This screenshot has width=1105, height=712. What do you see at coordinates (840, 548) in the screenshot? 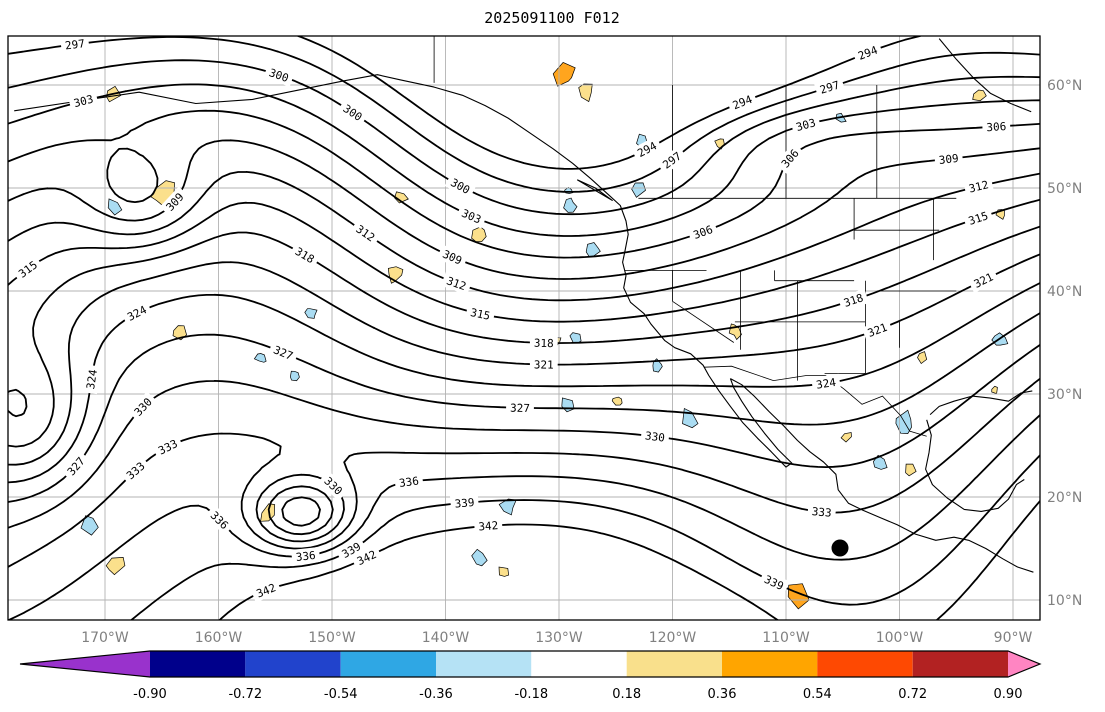
I see `point-marker` at bounding box center [840, 548].